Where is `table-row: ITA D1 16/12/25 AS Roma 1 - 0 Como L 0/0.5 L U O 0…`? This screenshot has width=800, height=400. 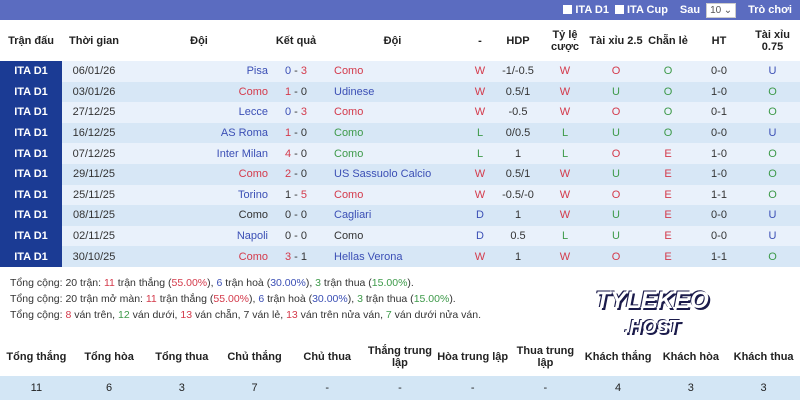 table-row: ITA D1 16/12/25 AS Roma 1 - 0 Como L 0/0.5 L U O 0… is located at coordinates (400, 133).